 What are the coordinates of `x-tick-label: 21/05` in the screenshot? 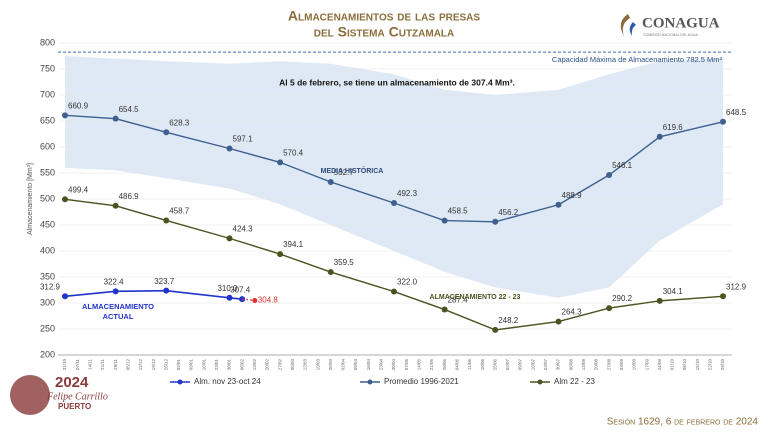 It's located at (431, 365).